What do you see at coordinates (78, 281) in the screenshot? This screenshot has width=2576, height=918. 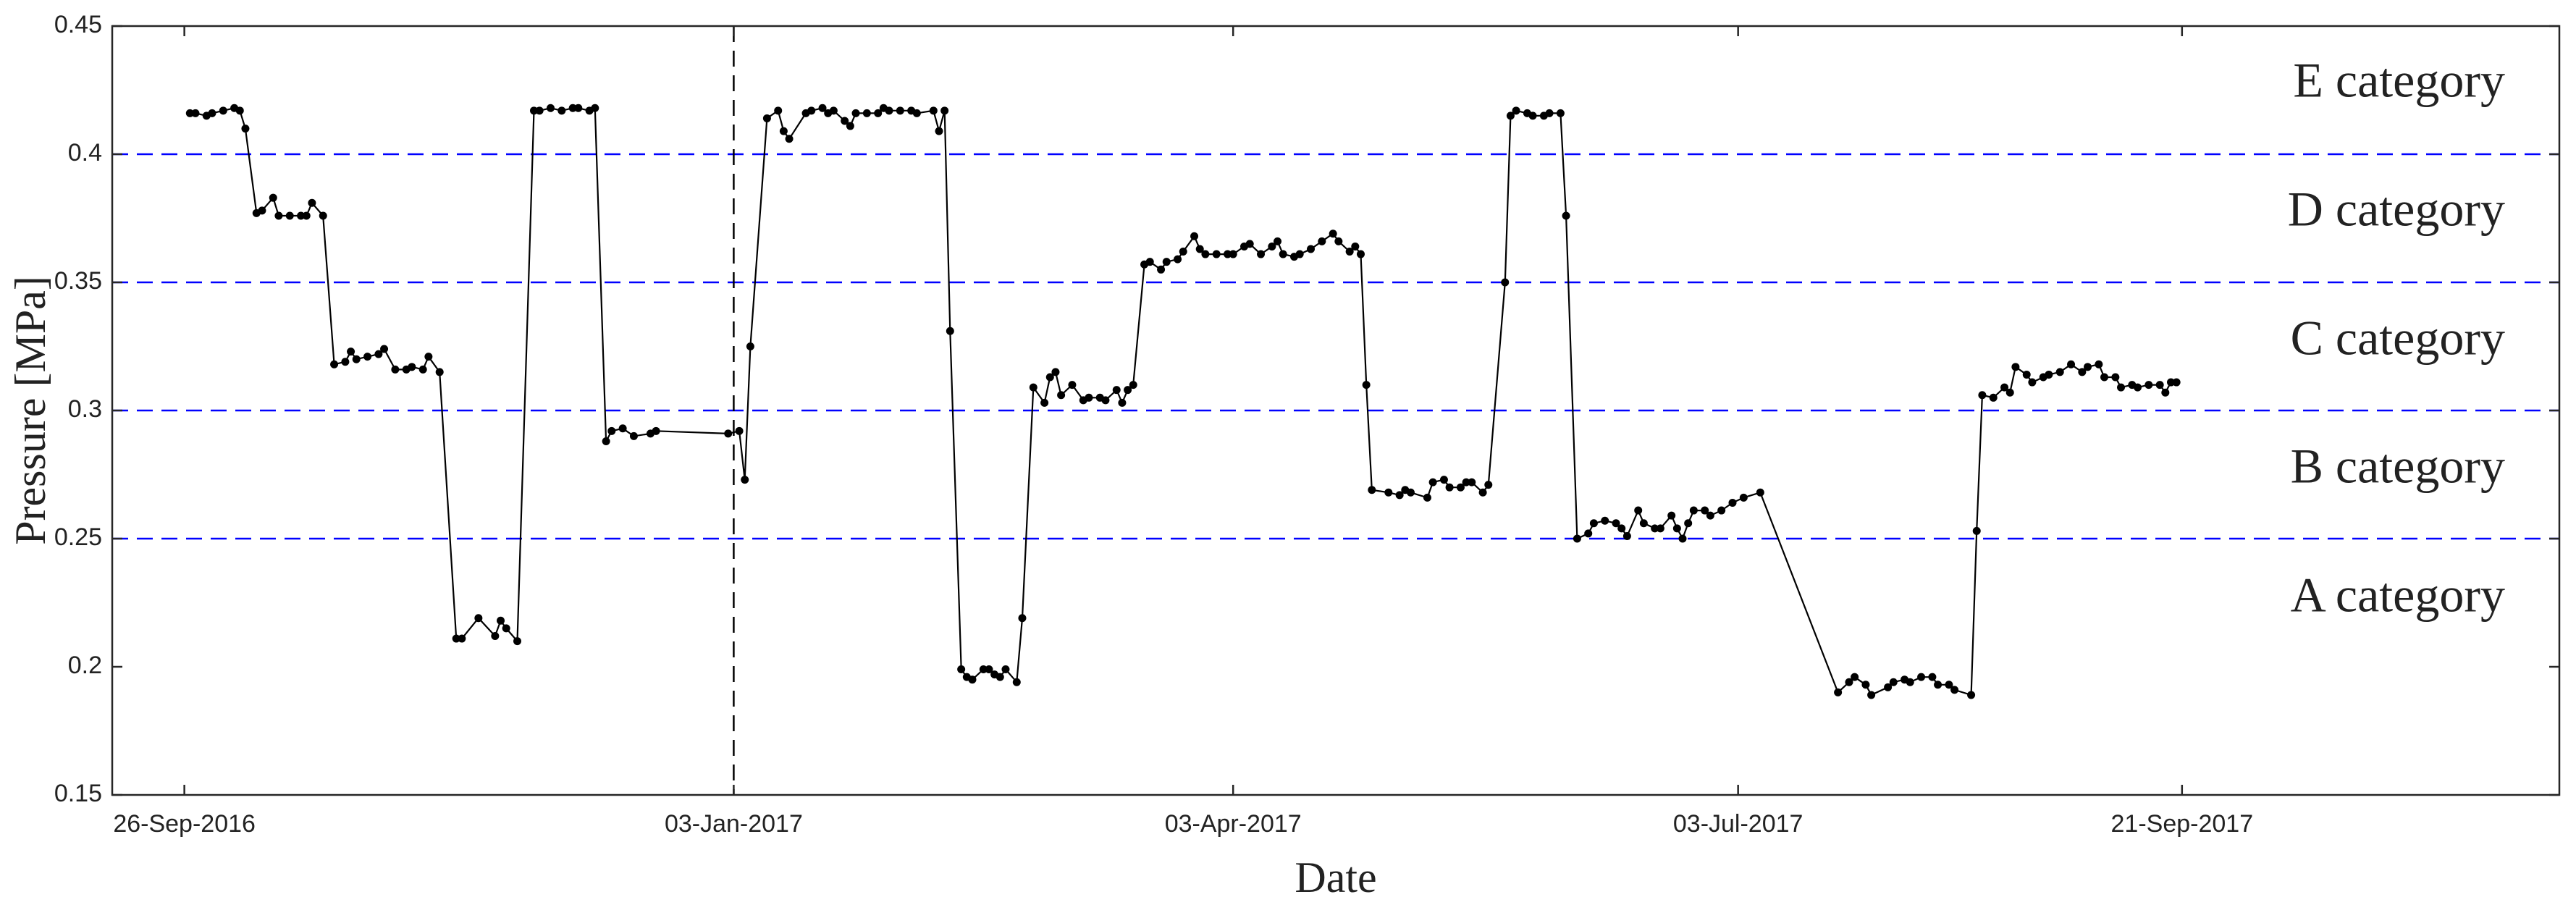 I see `y-tick-label: 0.35` at bounding box center [78, 281].